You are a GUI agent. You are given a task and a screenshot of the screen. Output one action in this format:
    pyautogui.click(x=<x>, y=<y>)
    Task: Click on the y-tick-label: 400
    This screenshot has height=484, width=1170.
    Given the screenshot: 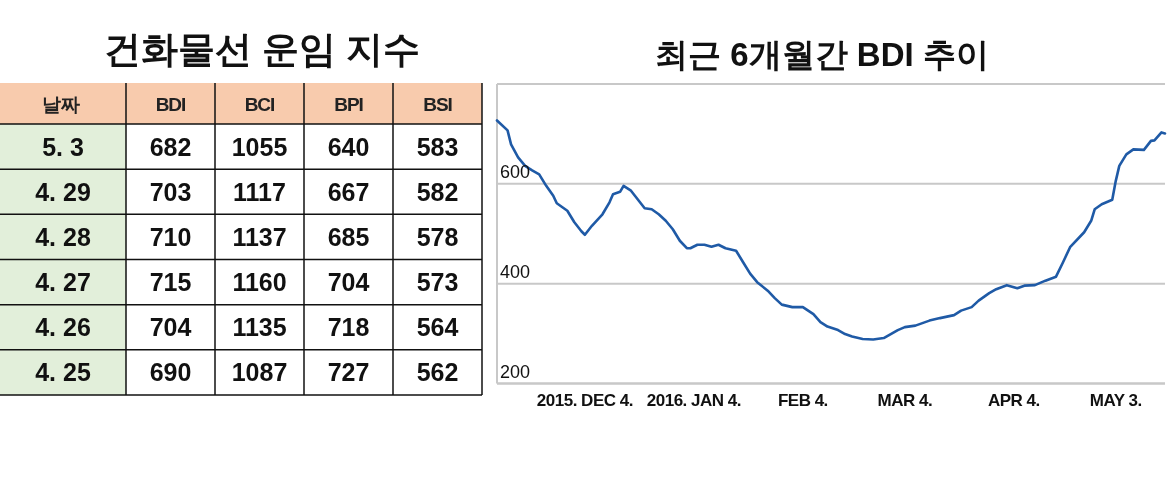 What is the action you would take?
    pyautogui.click(x=515, y=271)
    